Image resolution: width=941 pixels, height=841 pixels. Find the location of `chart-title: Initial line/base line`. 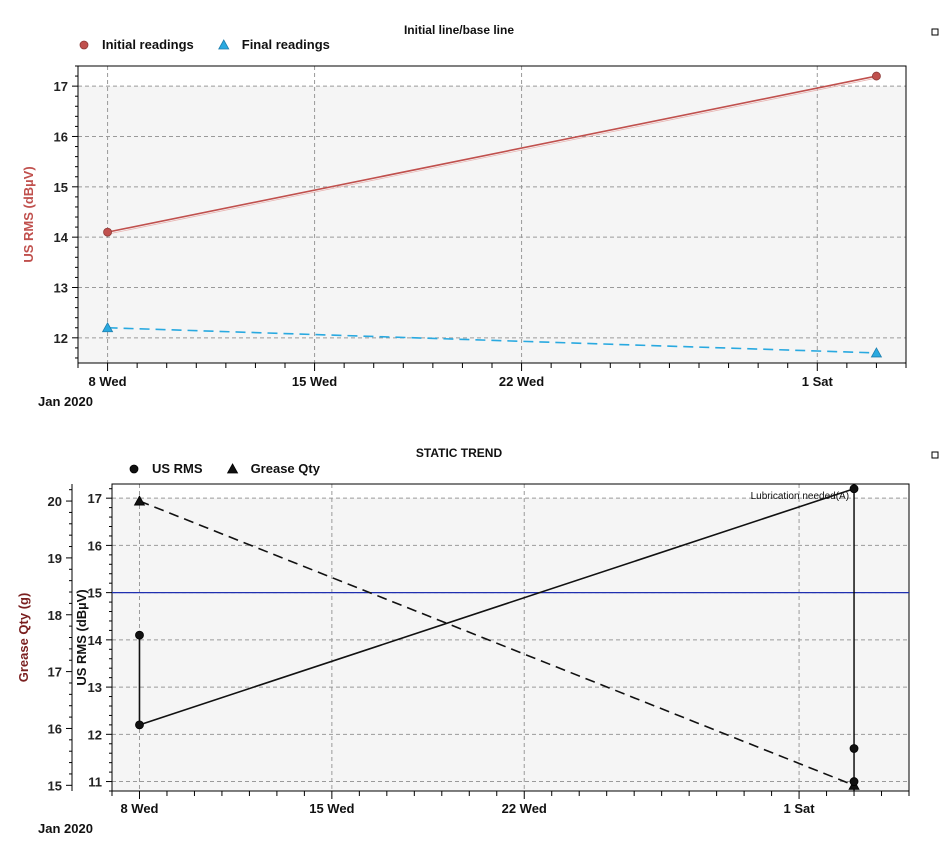

chart-title: Initial line/base line is located at coordinates (459, 30).